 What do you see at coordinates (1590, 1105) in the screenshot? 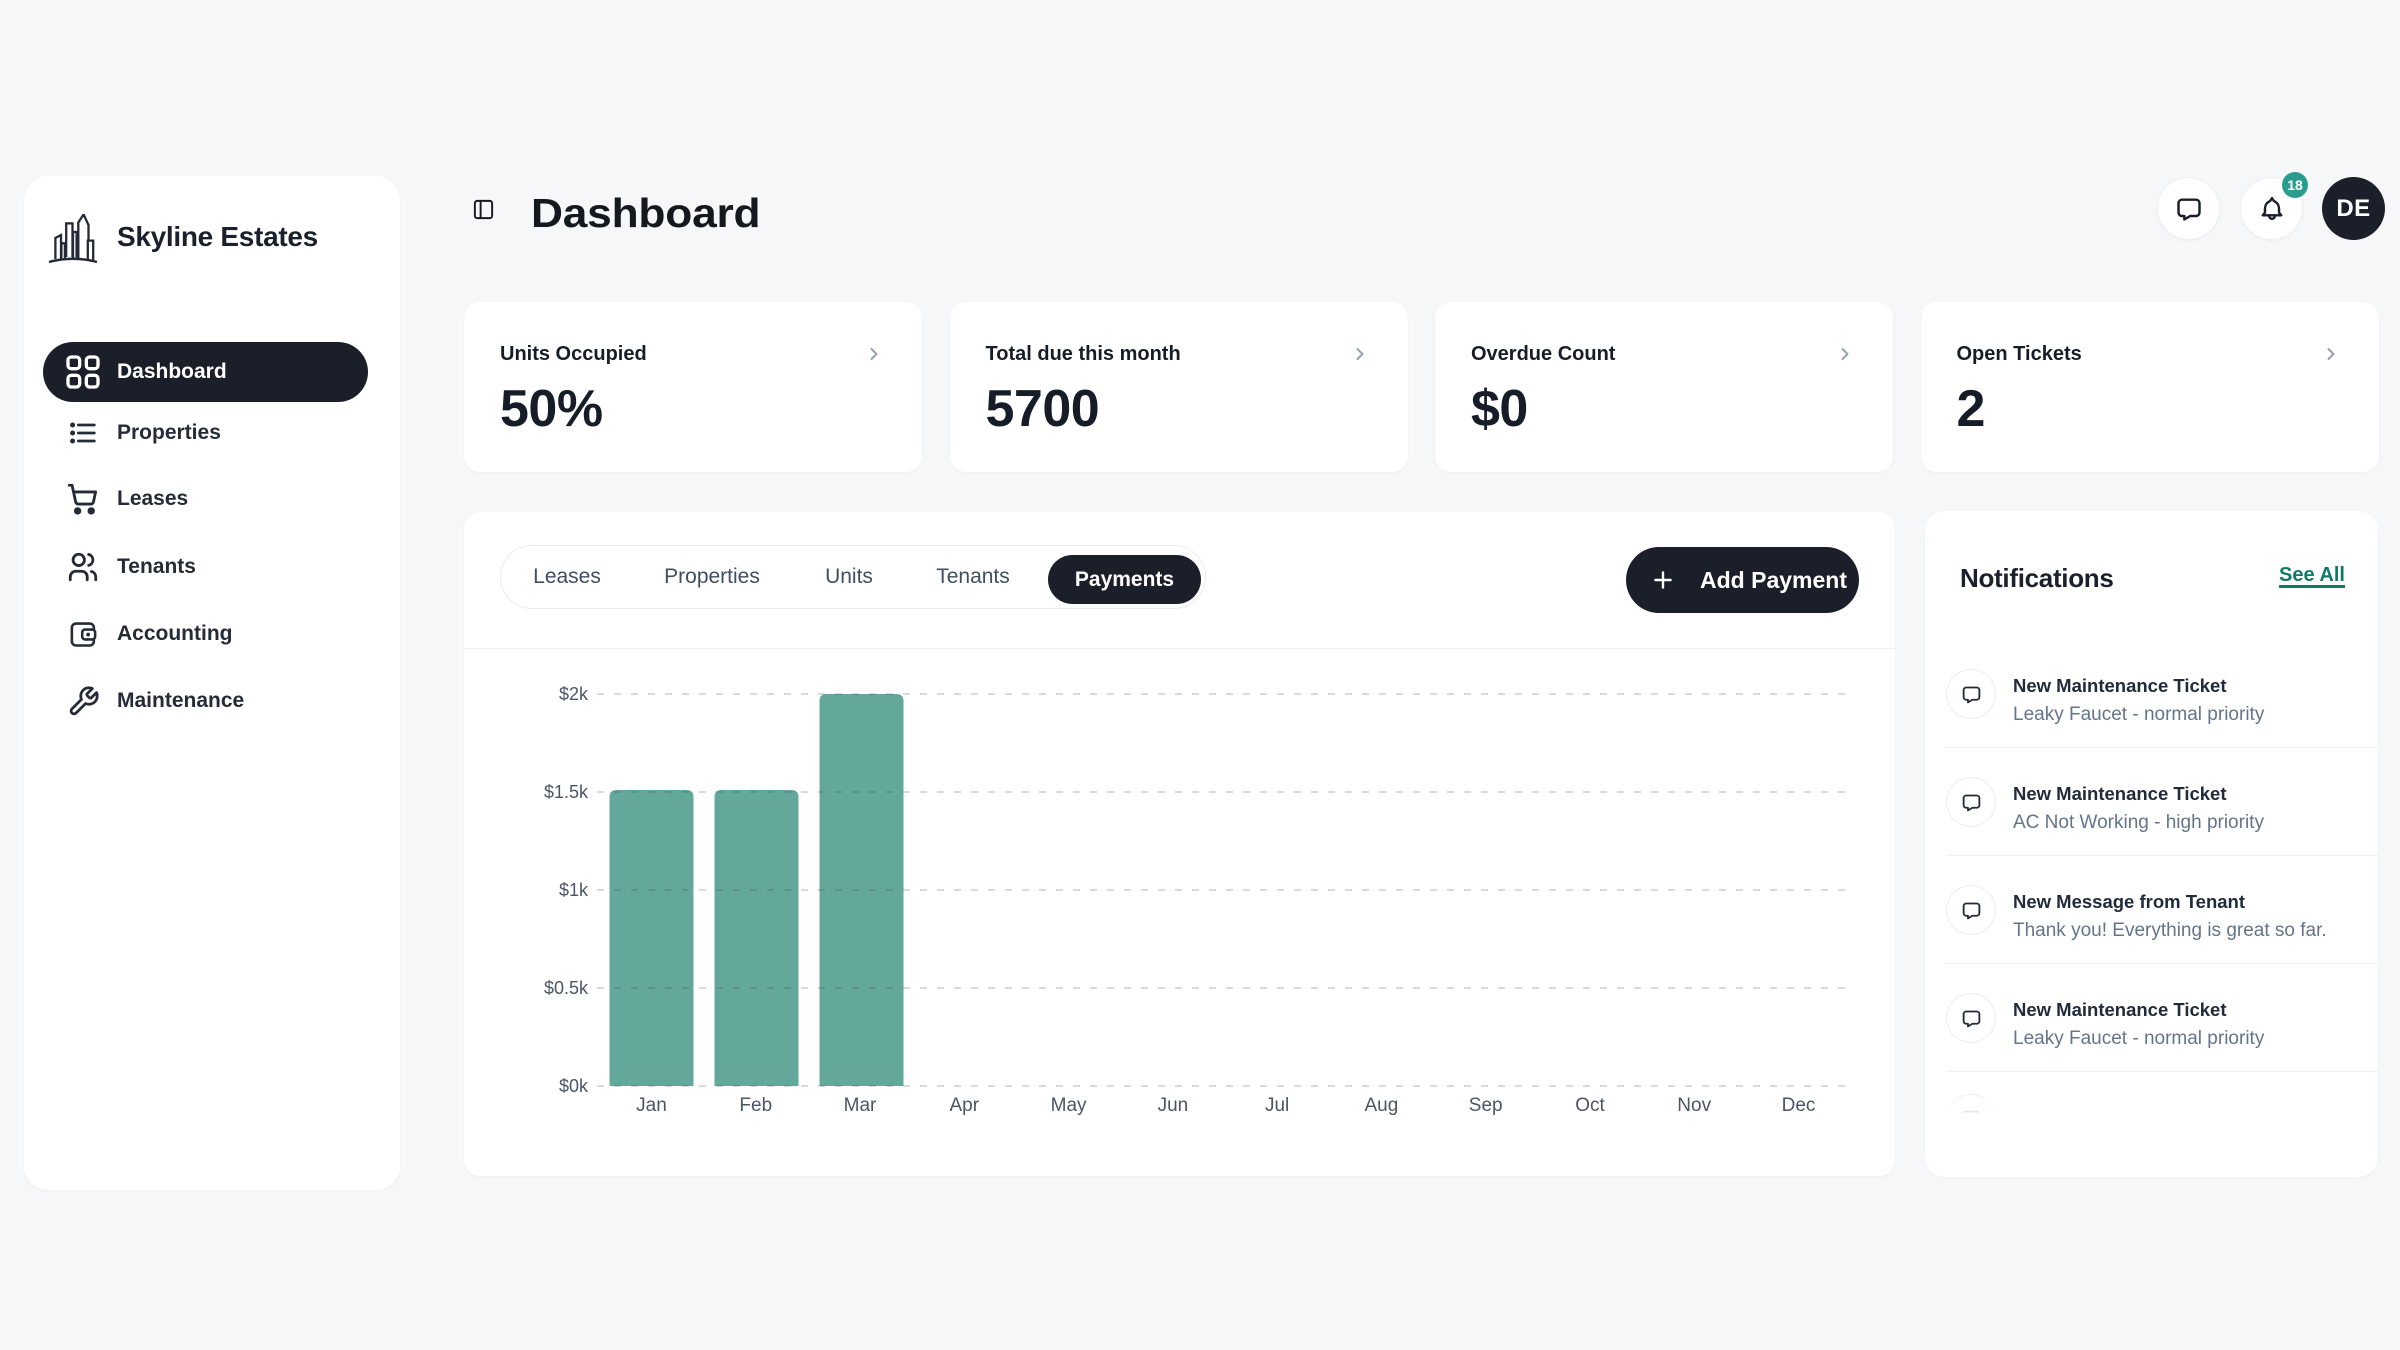
I see `svg-text: Oct` at bounding box center [1590, 1105].